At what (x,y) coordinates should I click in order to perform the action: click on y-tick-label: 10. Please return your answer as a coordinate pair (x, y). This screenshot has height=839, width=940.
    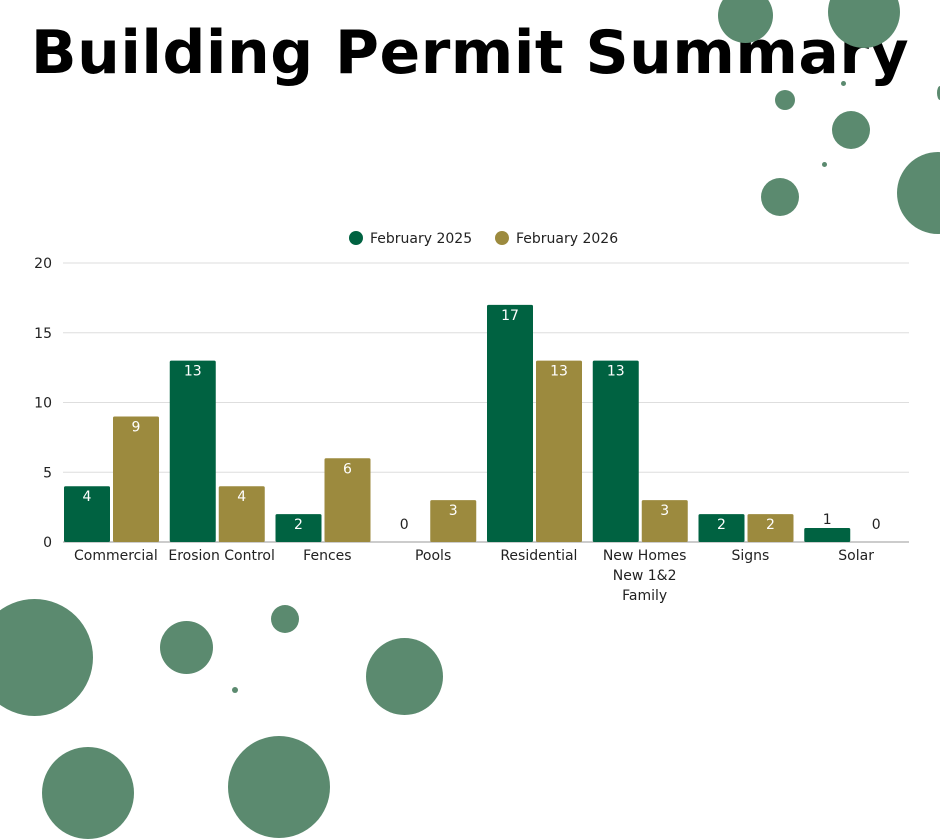
    Looking at the image, I should click on (43, 404).